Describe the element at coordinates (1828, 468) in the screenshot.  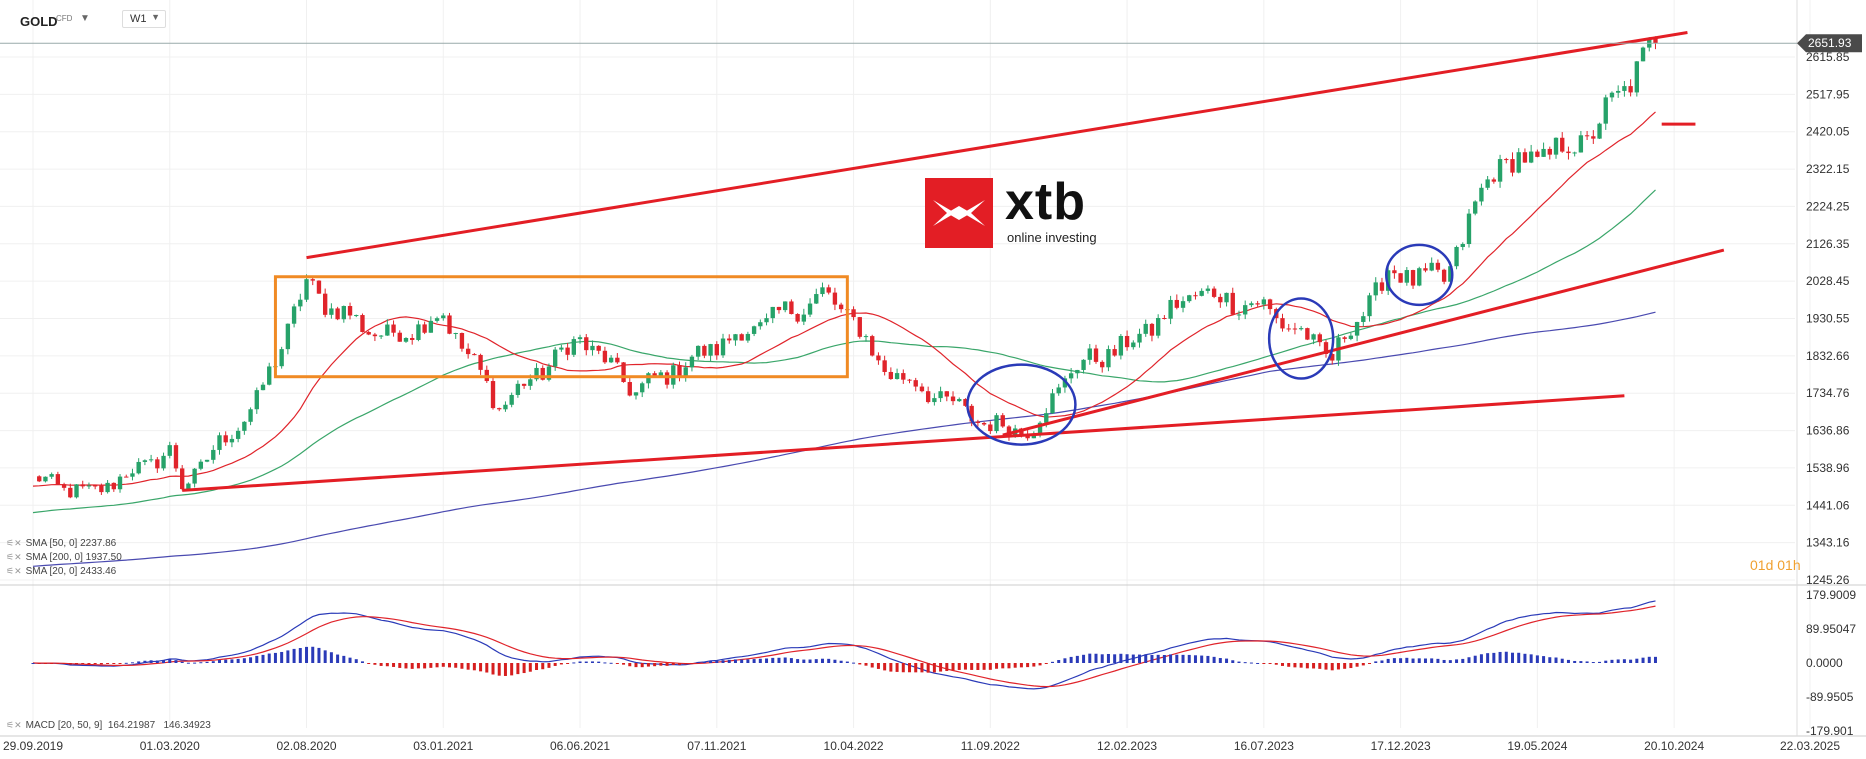
I see `y-tick-label: 1538.96` at that location.